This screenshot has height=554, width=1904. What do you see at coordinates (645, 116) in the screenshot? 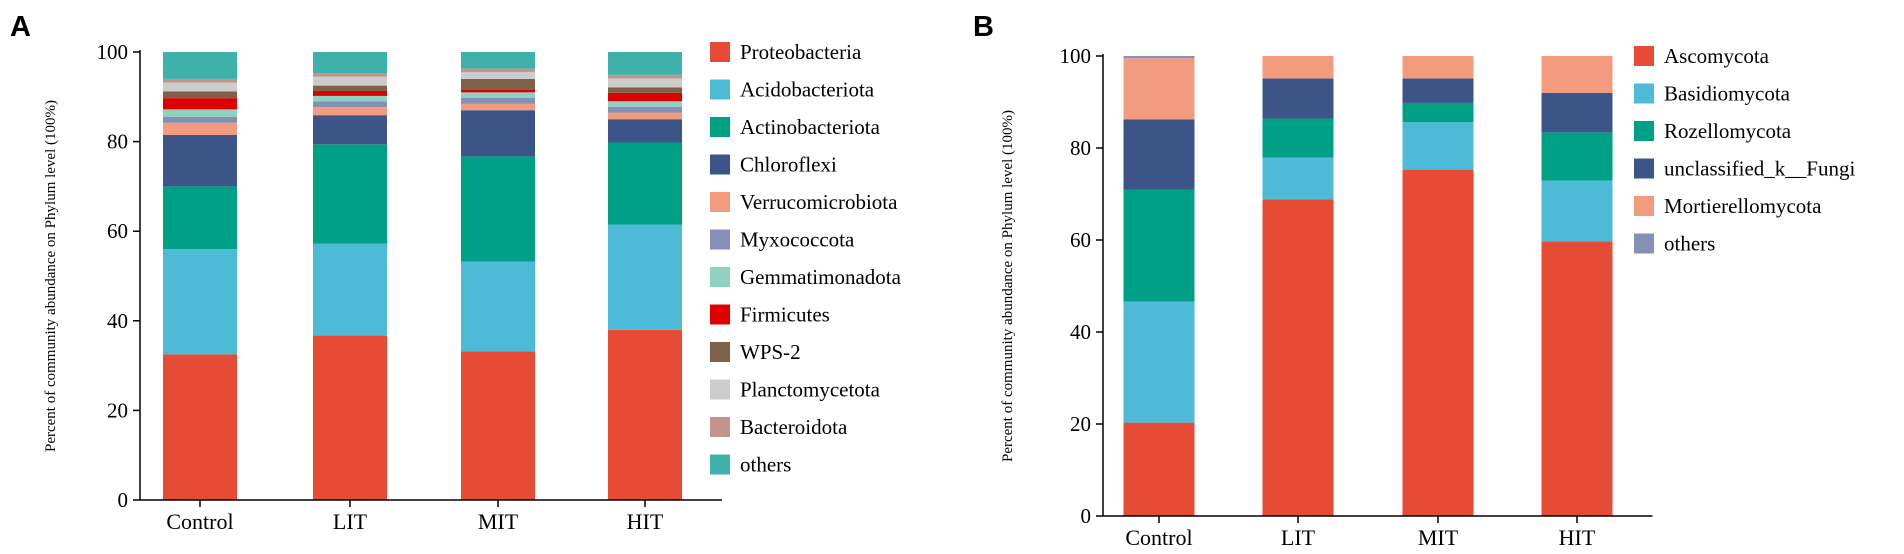
I see `panel-a-bar-hit-verrucomicrobiota` at bounding box center [645, 116].